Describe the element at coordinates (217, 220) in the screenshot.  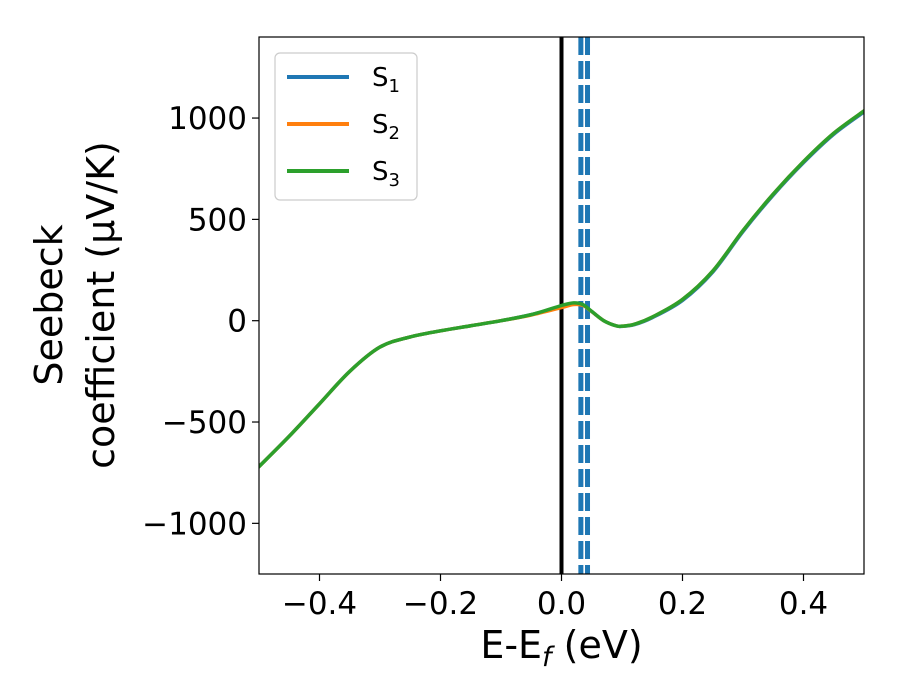
I see `y-tick-label: 500` at that location.